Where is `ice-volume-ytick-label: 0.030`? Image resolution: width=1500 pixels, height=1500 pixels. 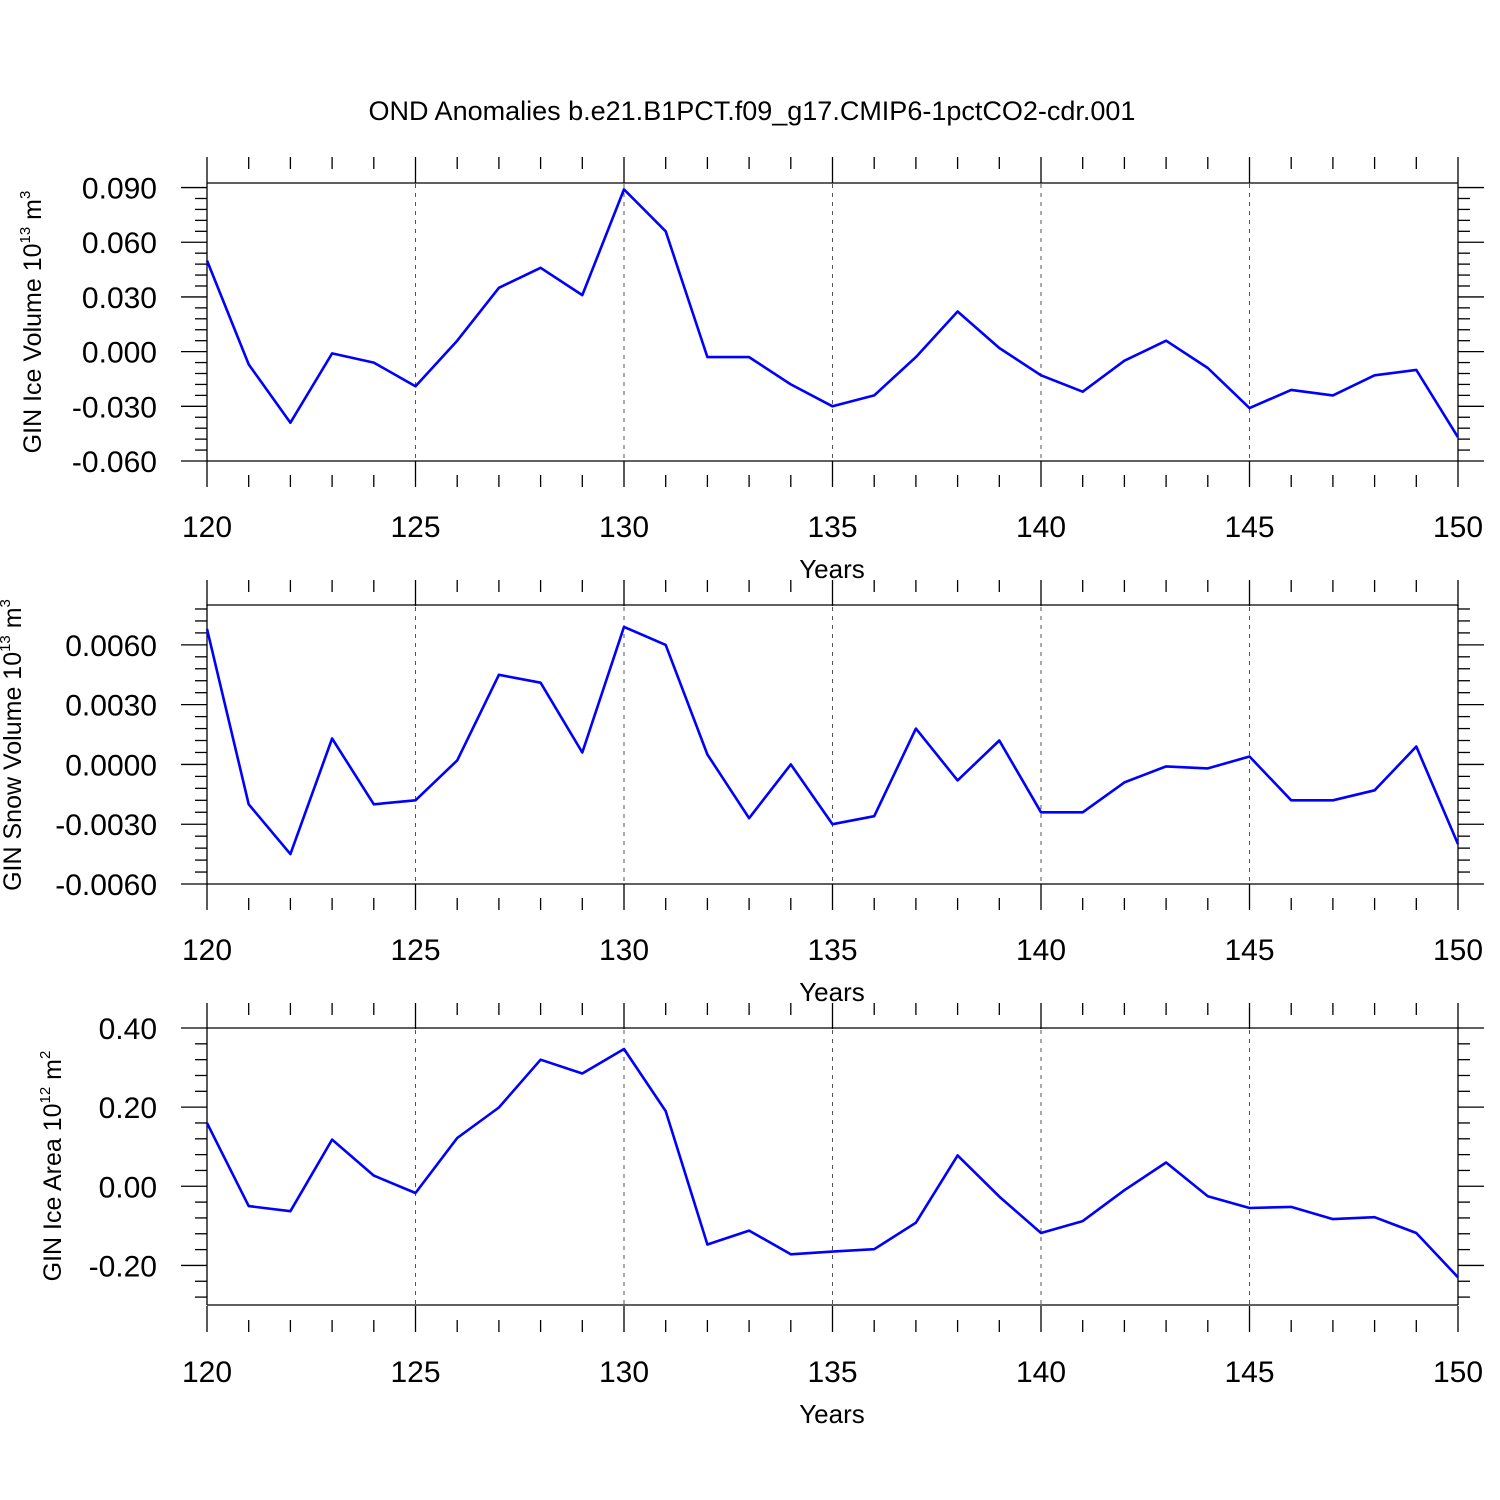 ice-volume-ytick-label: 0.030 is located at coordinates (119, 298).